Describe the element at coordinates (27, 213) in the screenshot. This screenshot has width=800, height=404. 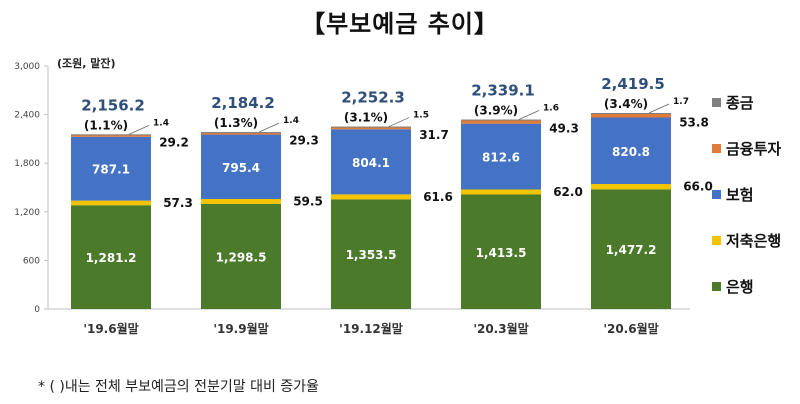
I see `y-tick-label: 1,200` at that location.